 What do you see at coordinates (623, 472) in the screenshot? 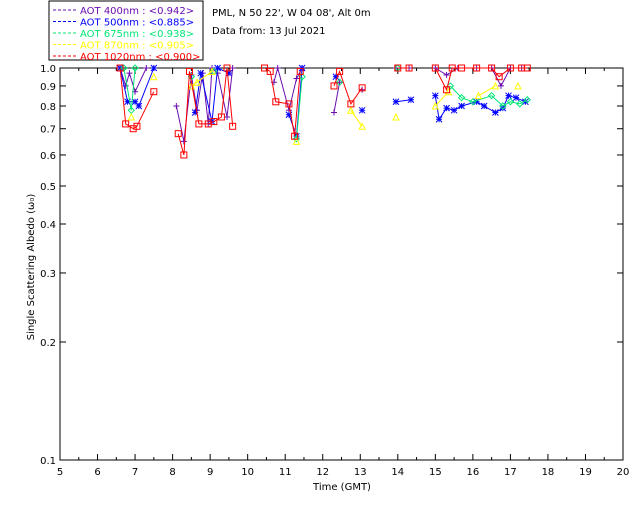
I see `x-tick-label: 20` at bounding box center [623, 472].